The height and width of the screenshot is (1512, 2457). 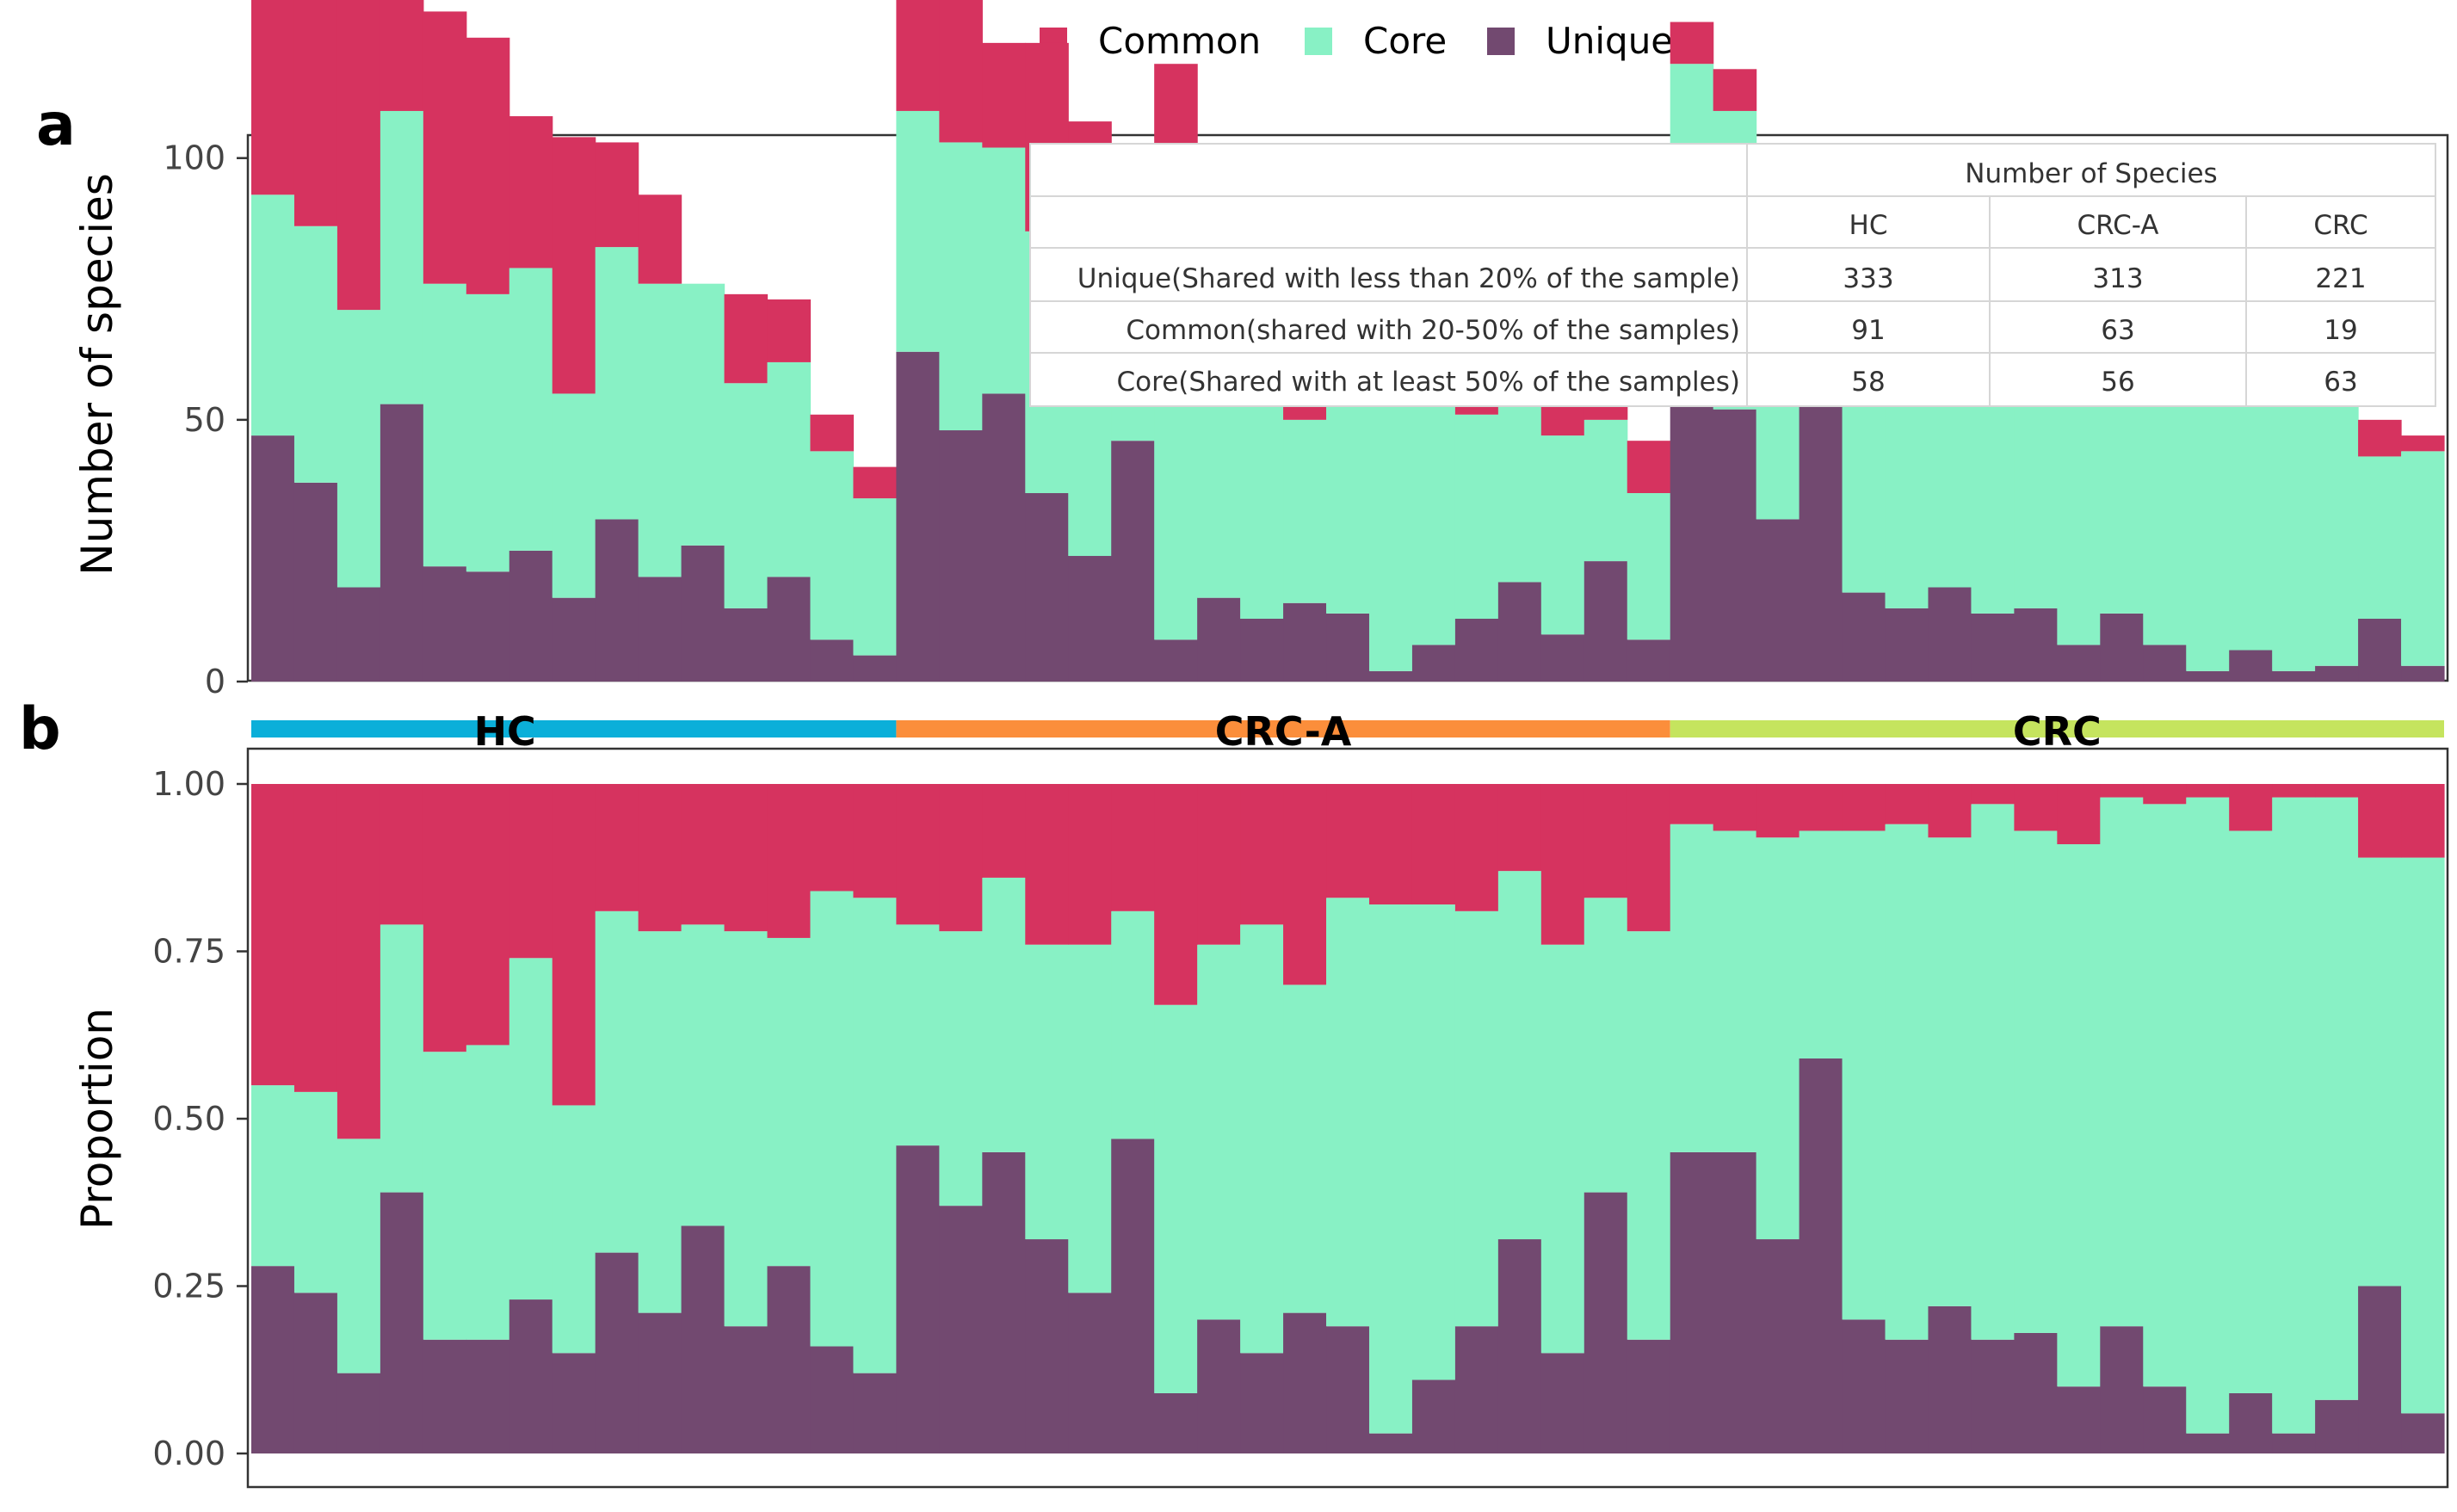 What do you see at coordinates (1179, 41) in the screenshot?
I see `legend-label-common: Common` at bounding box center [1179, 41].